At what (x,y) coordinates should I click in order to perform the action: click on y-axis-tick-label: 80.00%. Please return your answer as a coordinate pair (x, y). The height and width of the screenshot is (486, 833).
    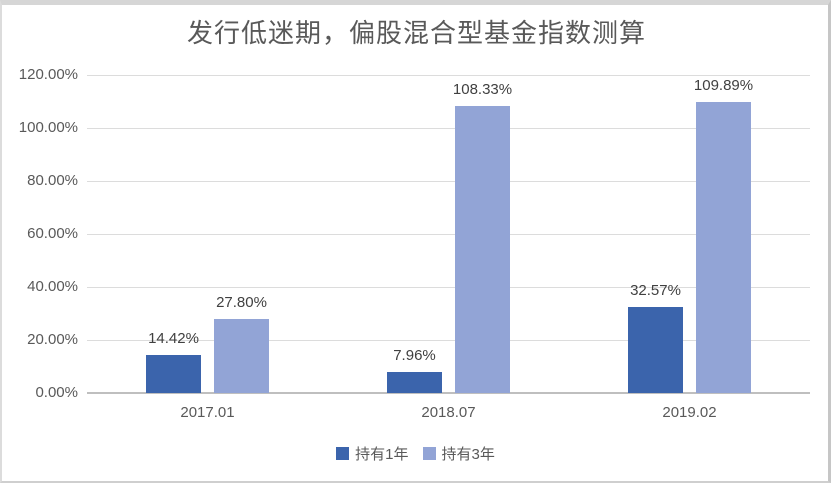
    Looking at the image, I should click on (52, 180).